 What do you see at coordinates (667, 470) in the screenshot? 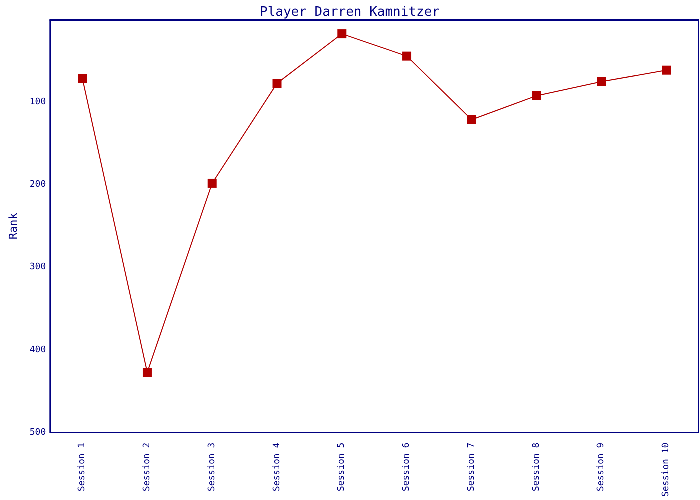
I see `x-tick-label: Session 10` at bounding box center [667, 470].